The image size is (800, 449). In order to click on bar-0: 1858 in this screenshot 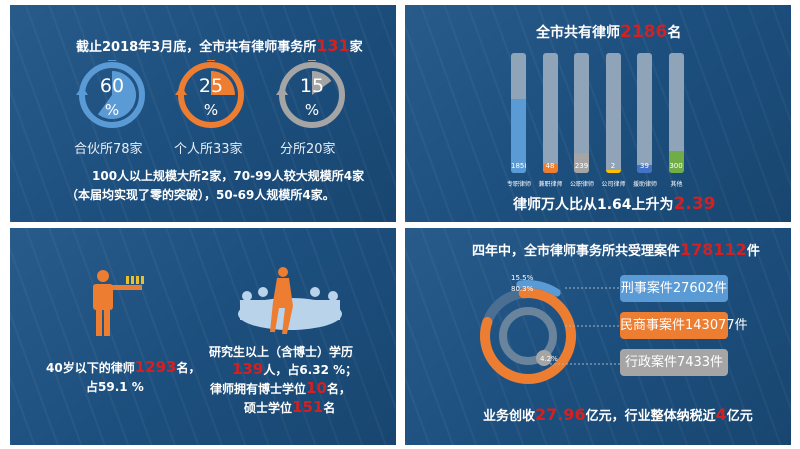, I will do `click(518, 113)`.